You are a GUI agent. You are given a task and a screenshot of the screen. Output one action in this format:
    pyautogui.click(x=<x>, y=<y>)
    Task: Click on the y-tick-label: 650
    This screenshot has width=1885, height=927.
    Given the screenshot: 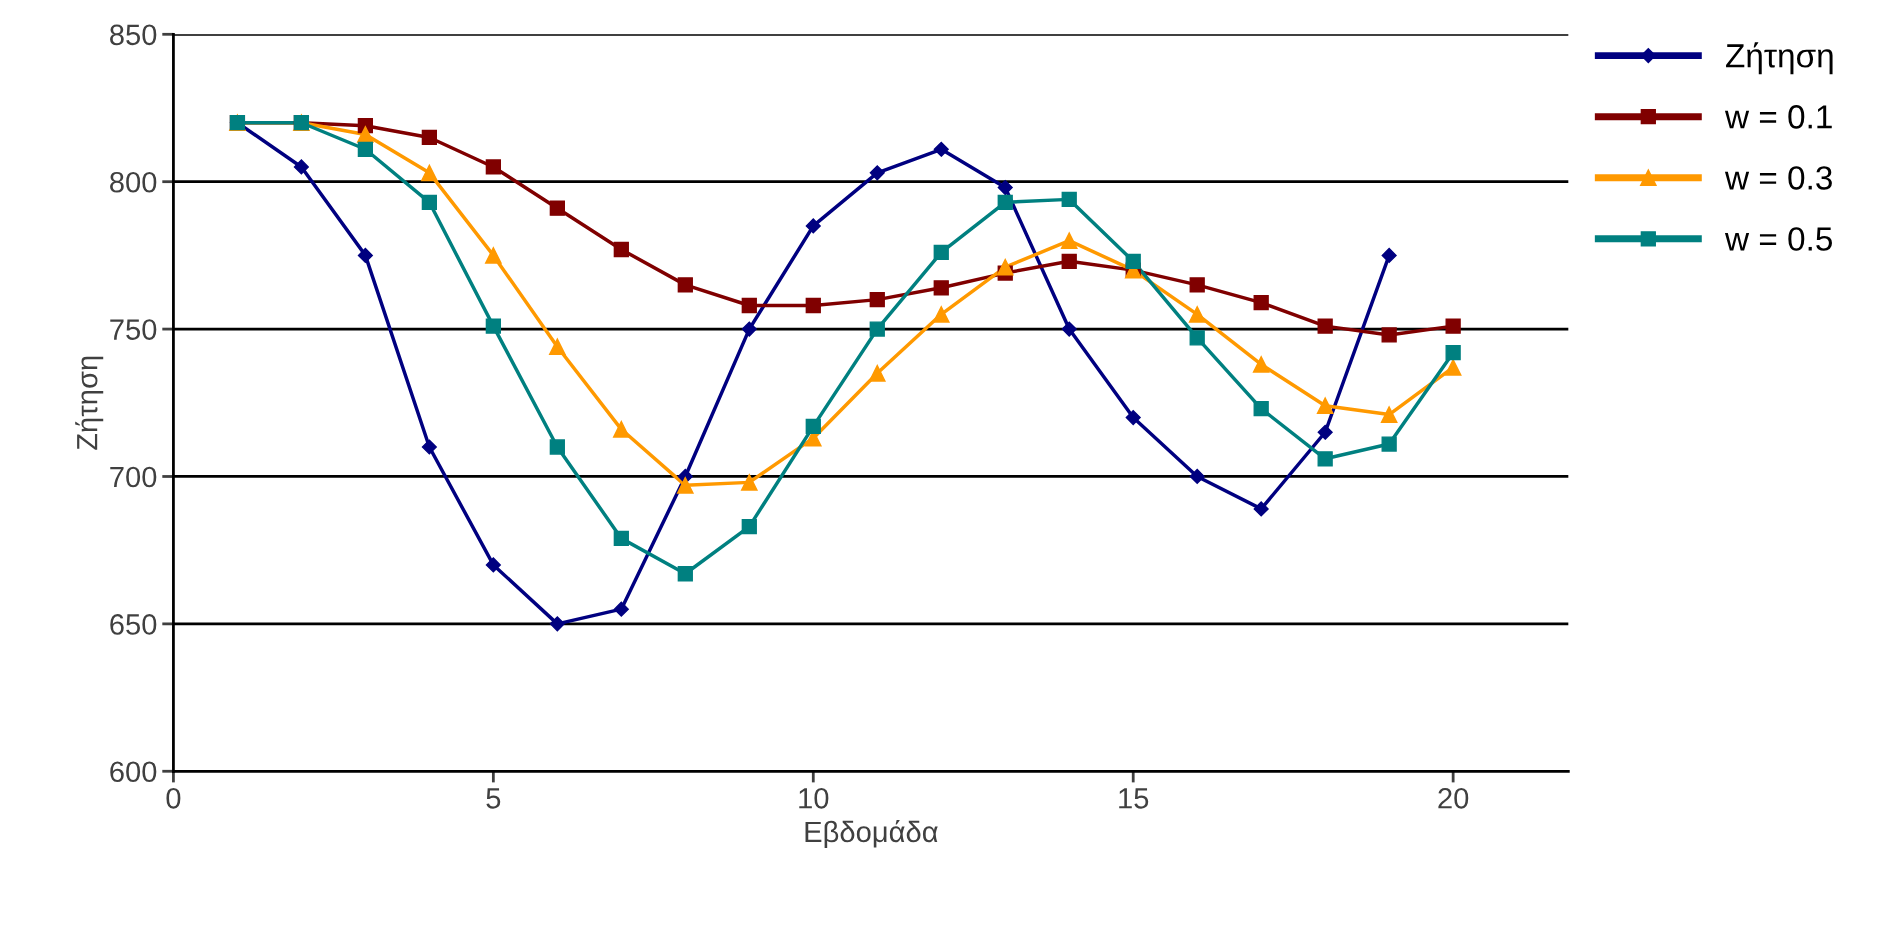 What is the action you would take?
    pyautogui.click(x=133, y=624)
    